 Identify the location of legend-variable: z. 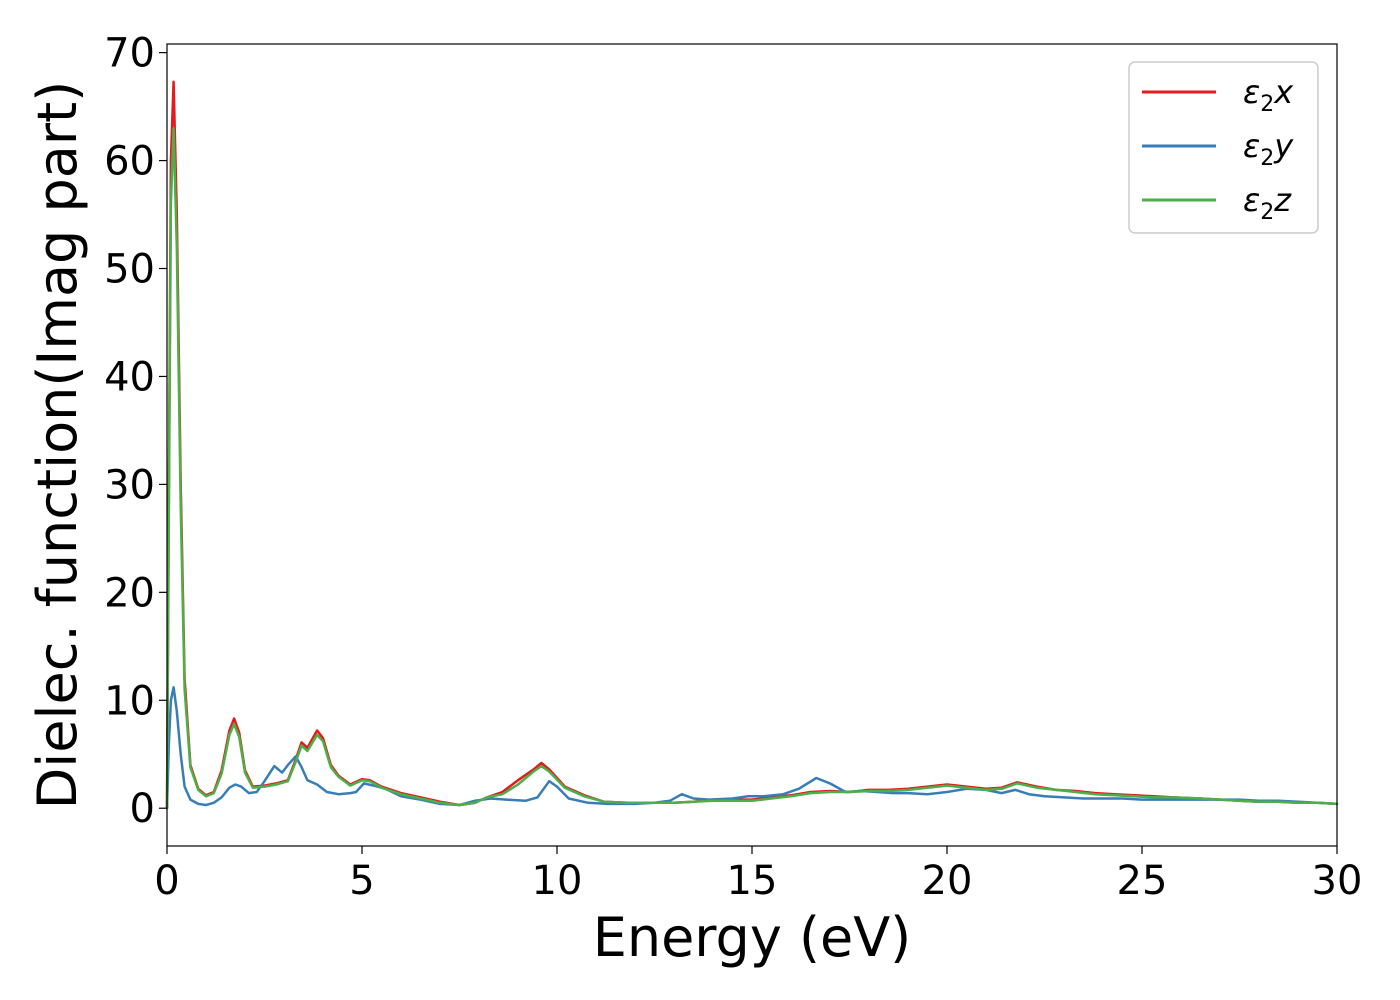
(1282, 200).